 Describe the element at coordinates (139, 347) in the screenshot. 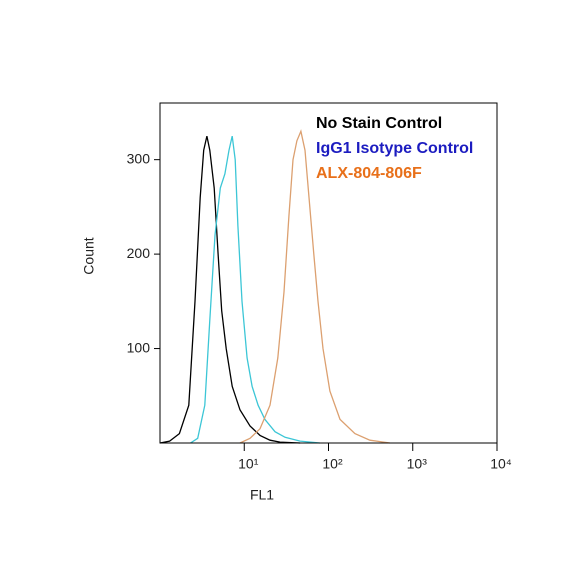

I see `y-tick-label: 100` at that location.